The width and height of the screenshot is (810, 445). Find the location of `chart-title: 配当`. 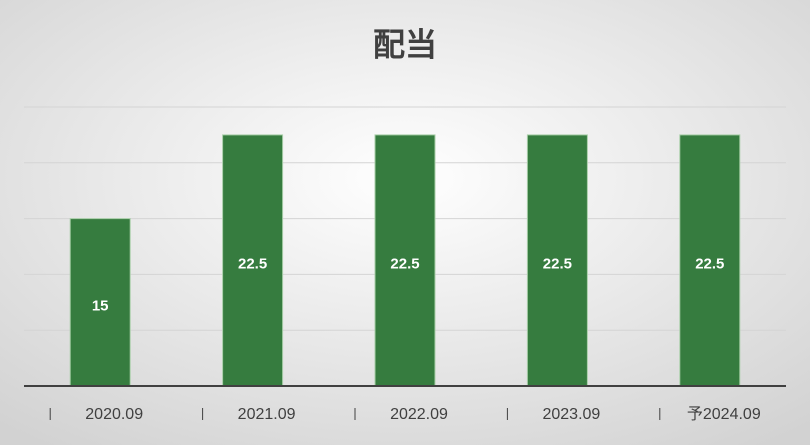

chart-title: 配当 is located at coordinates (405, 44).